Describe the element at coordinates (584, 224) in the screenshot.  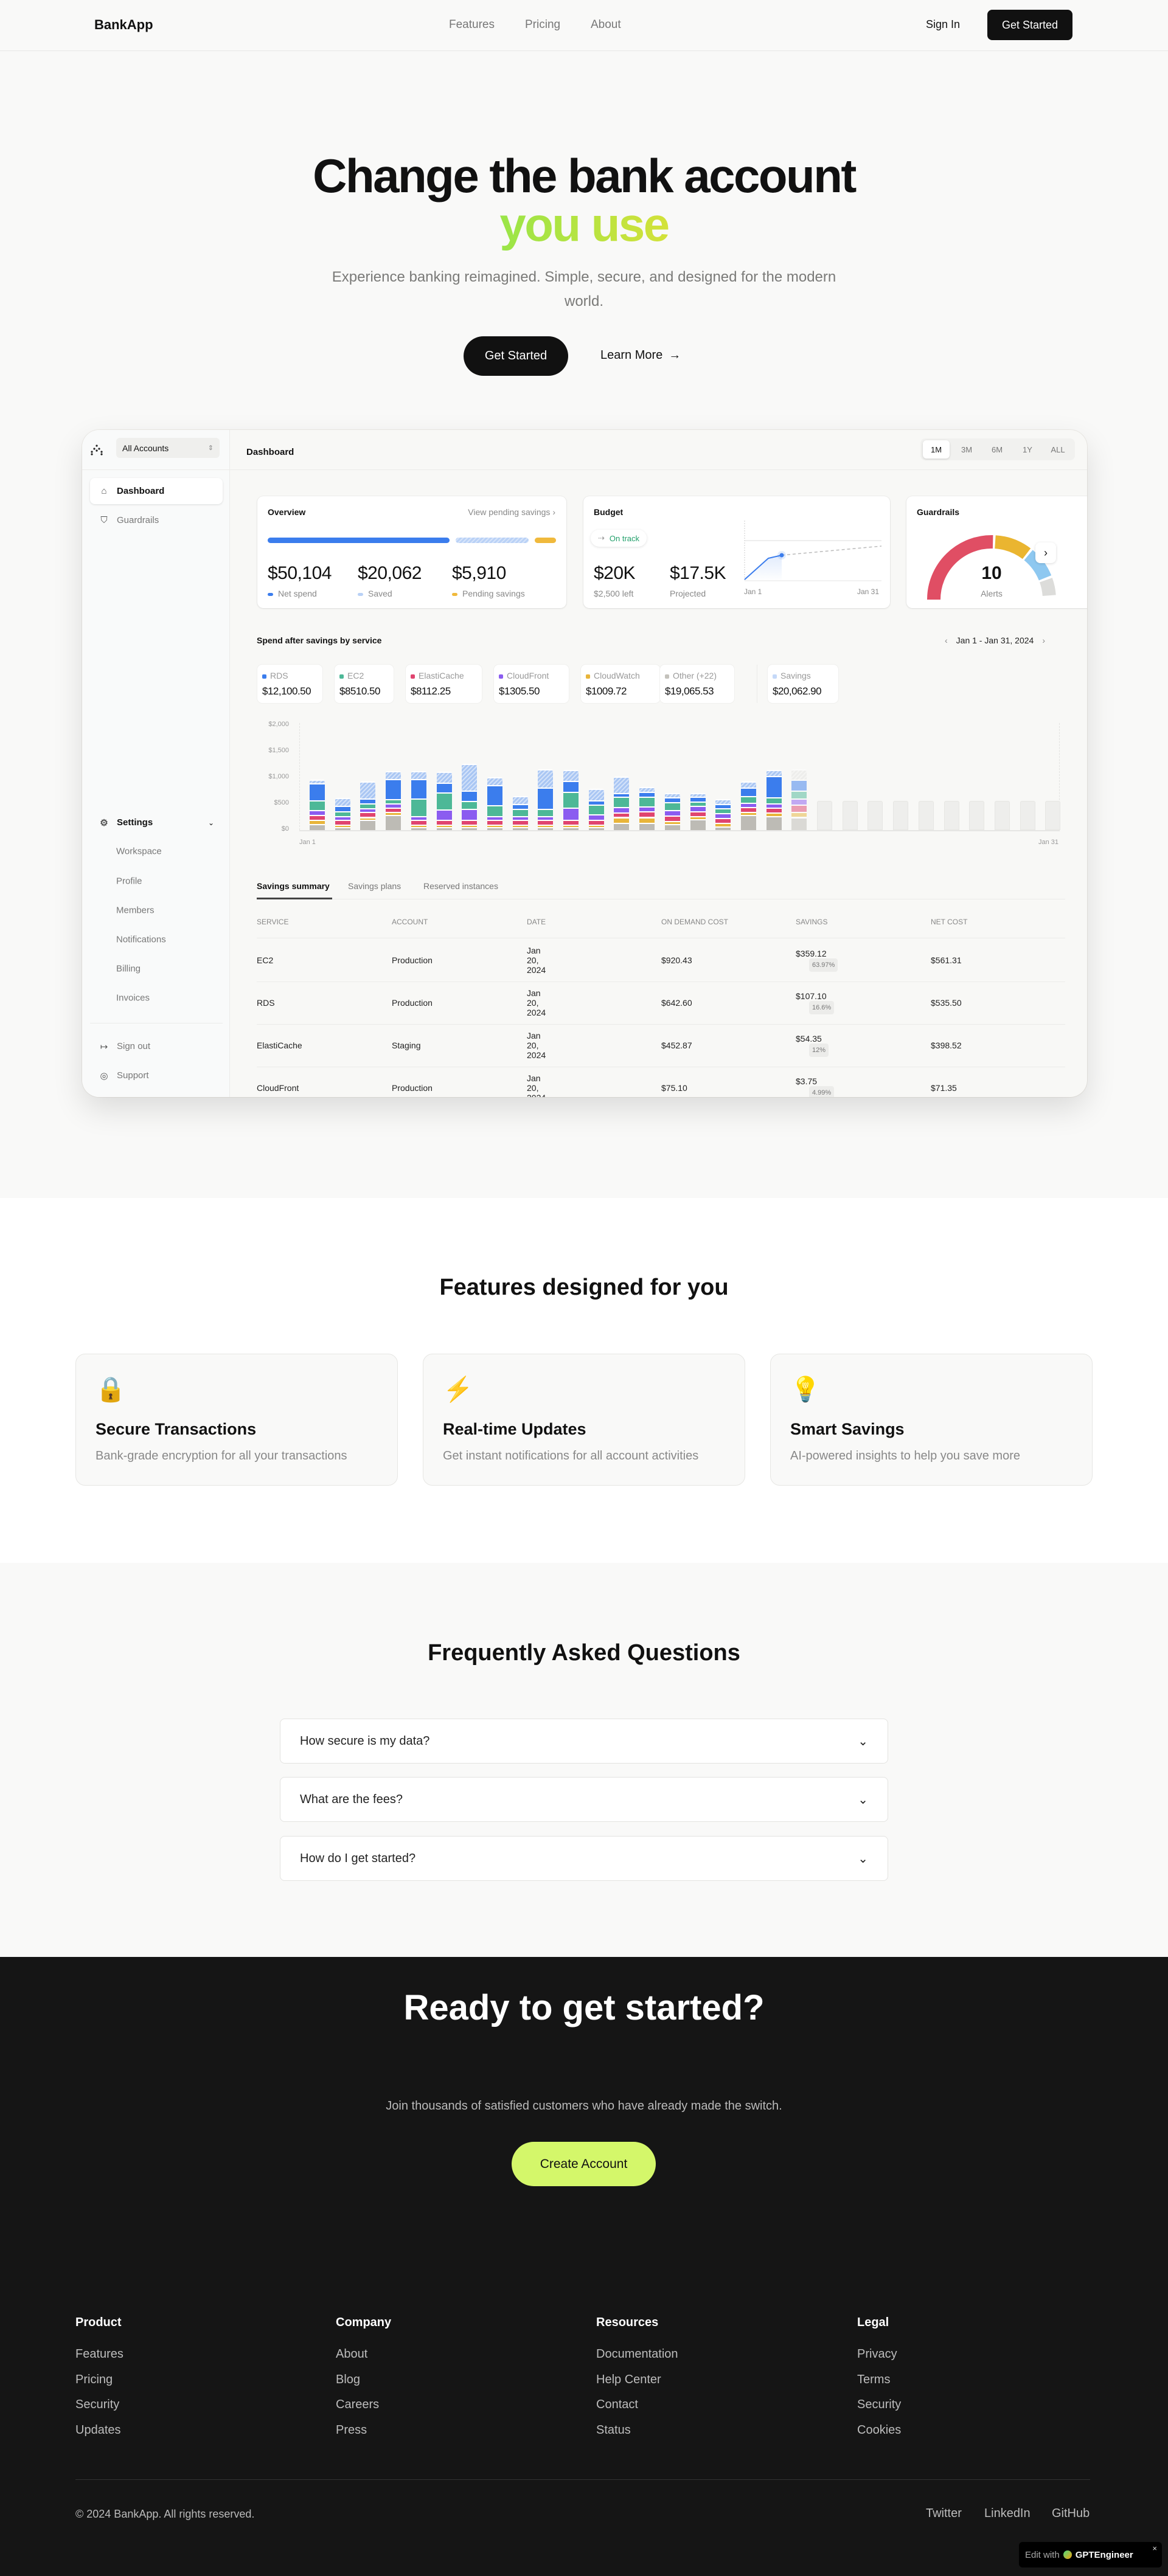
I see `hero-title-highlight: you use` at that location.